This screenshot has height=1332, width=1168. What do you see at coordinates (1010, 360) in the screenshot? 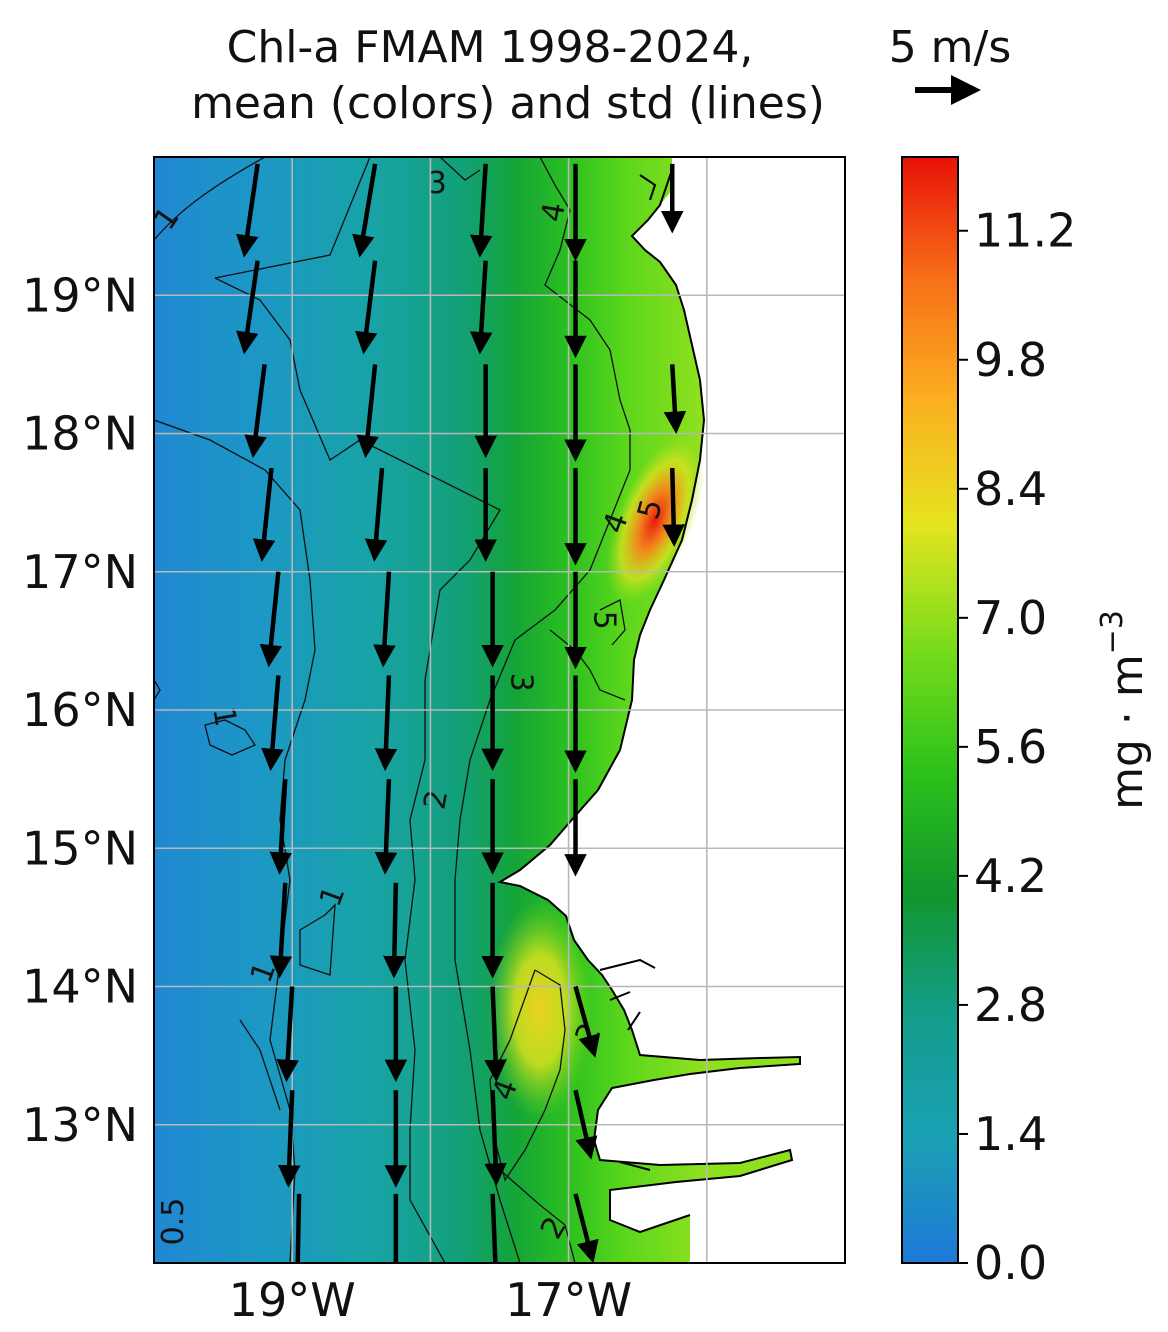
I see `colorbar-tick-label: 9.8` at bounding box center [1010, 360].